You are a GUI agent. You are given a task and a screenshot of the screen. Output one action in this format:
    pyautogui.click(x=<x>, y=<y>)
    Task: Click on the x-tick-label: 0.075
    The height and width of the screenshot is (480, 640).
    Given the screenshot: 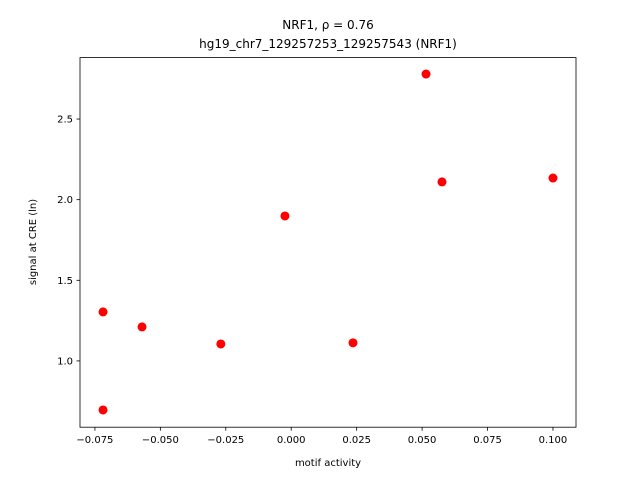 What is the action you would take?
    pyautogui.click(x=487, y=440)
    